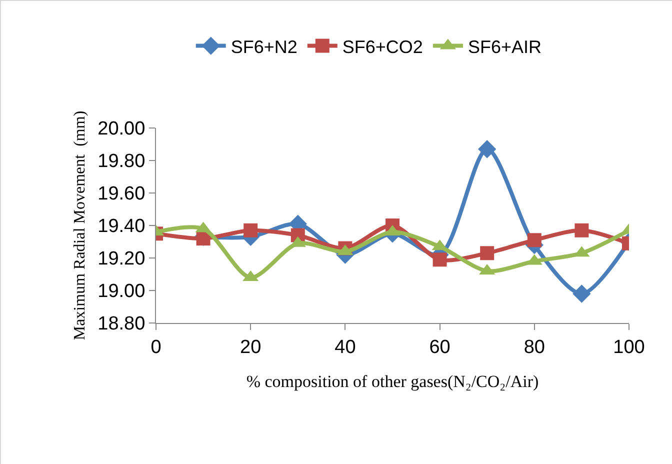 This screenshot has height=464, width=672. What do you see at coordinates (80, 225) in the screenshot?
I see `y-axis-title: Maximum Radial Movement (mm)` at bounding box center [80, 225].